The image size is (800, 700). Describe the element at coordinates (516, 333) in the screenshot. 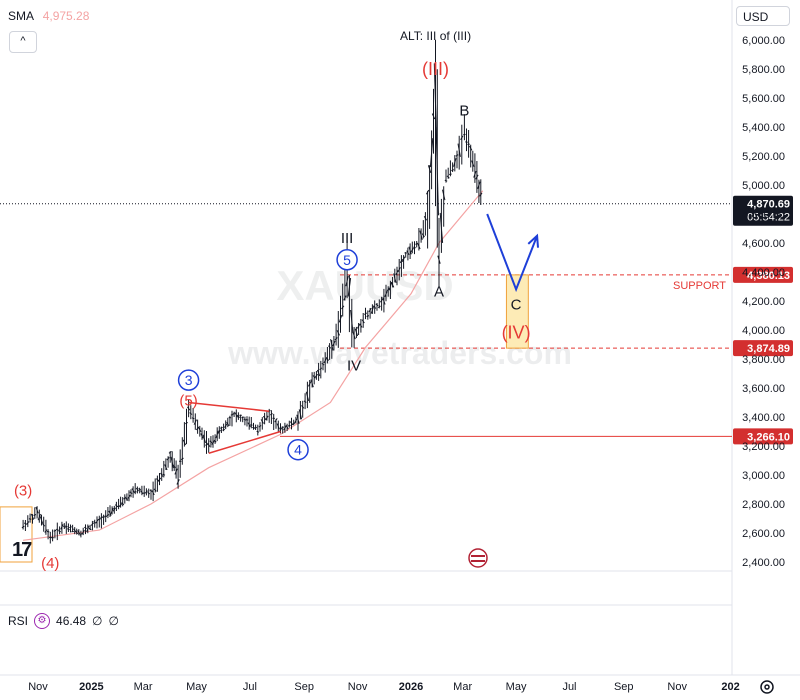

I see `wave-label: (IV)` at that location.